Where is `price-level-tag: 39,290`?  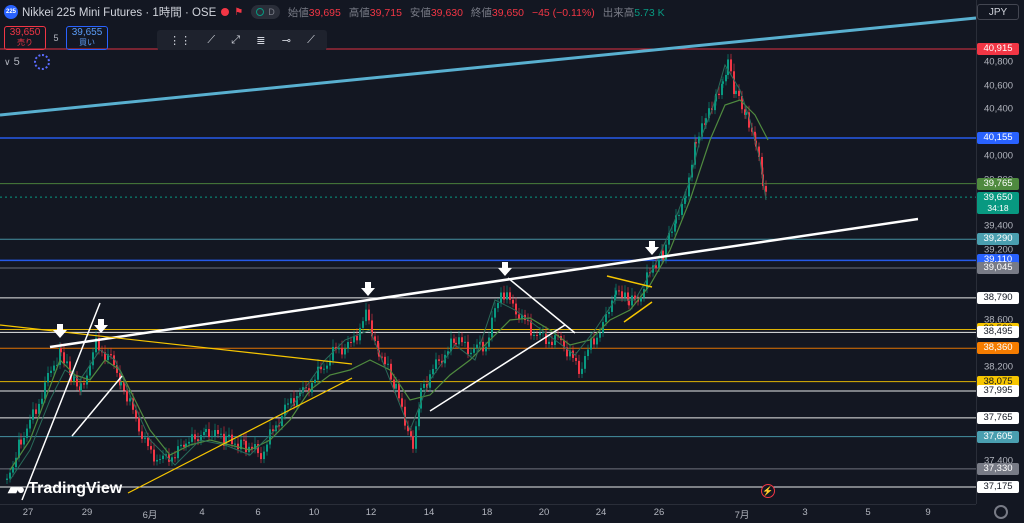
price-level-tag: 39,290 is located at coordinates (998, 239).